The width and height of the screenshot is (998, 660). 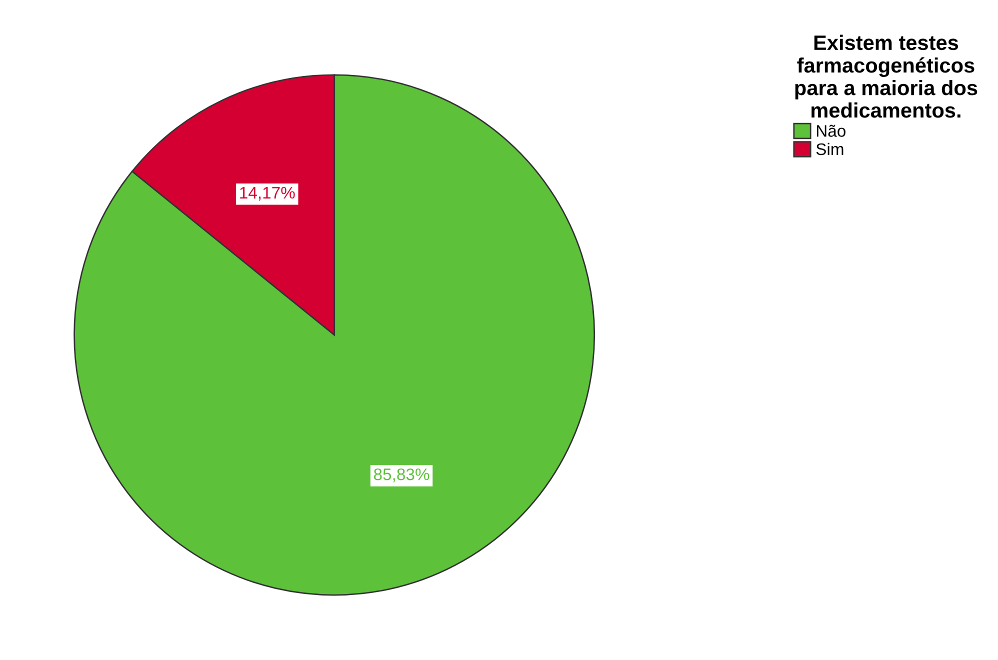 What do you see at coordinates (402, 475) in the screenshot?
I see `data-label: 85,83%` at bounding box center [402, 475].